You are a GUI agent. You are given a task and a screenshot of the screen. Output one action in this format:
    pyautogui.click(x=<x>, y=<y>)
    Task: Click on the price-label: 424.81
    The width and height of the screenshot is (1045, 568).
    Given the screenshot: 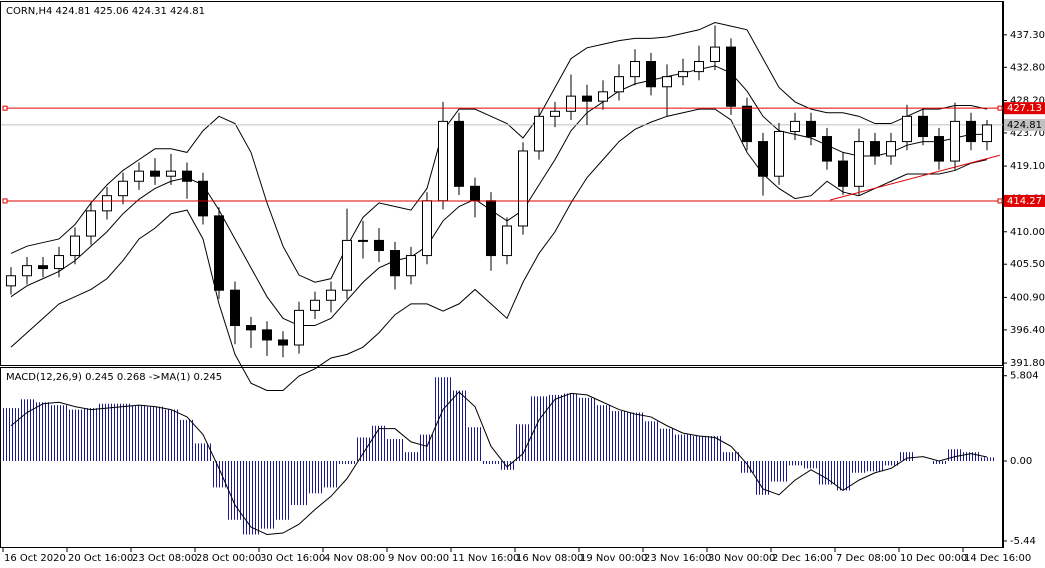 What is the action you would take?
    pyautogui.click(x=1024, y=125)
    